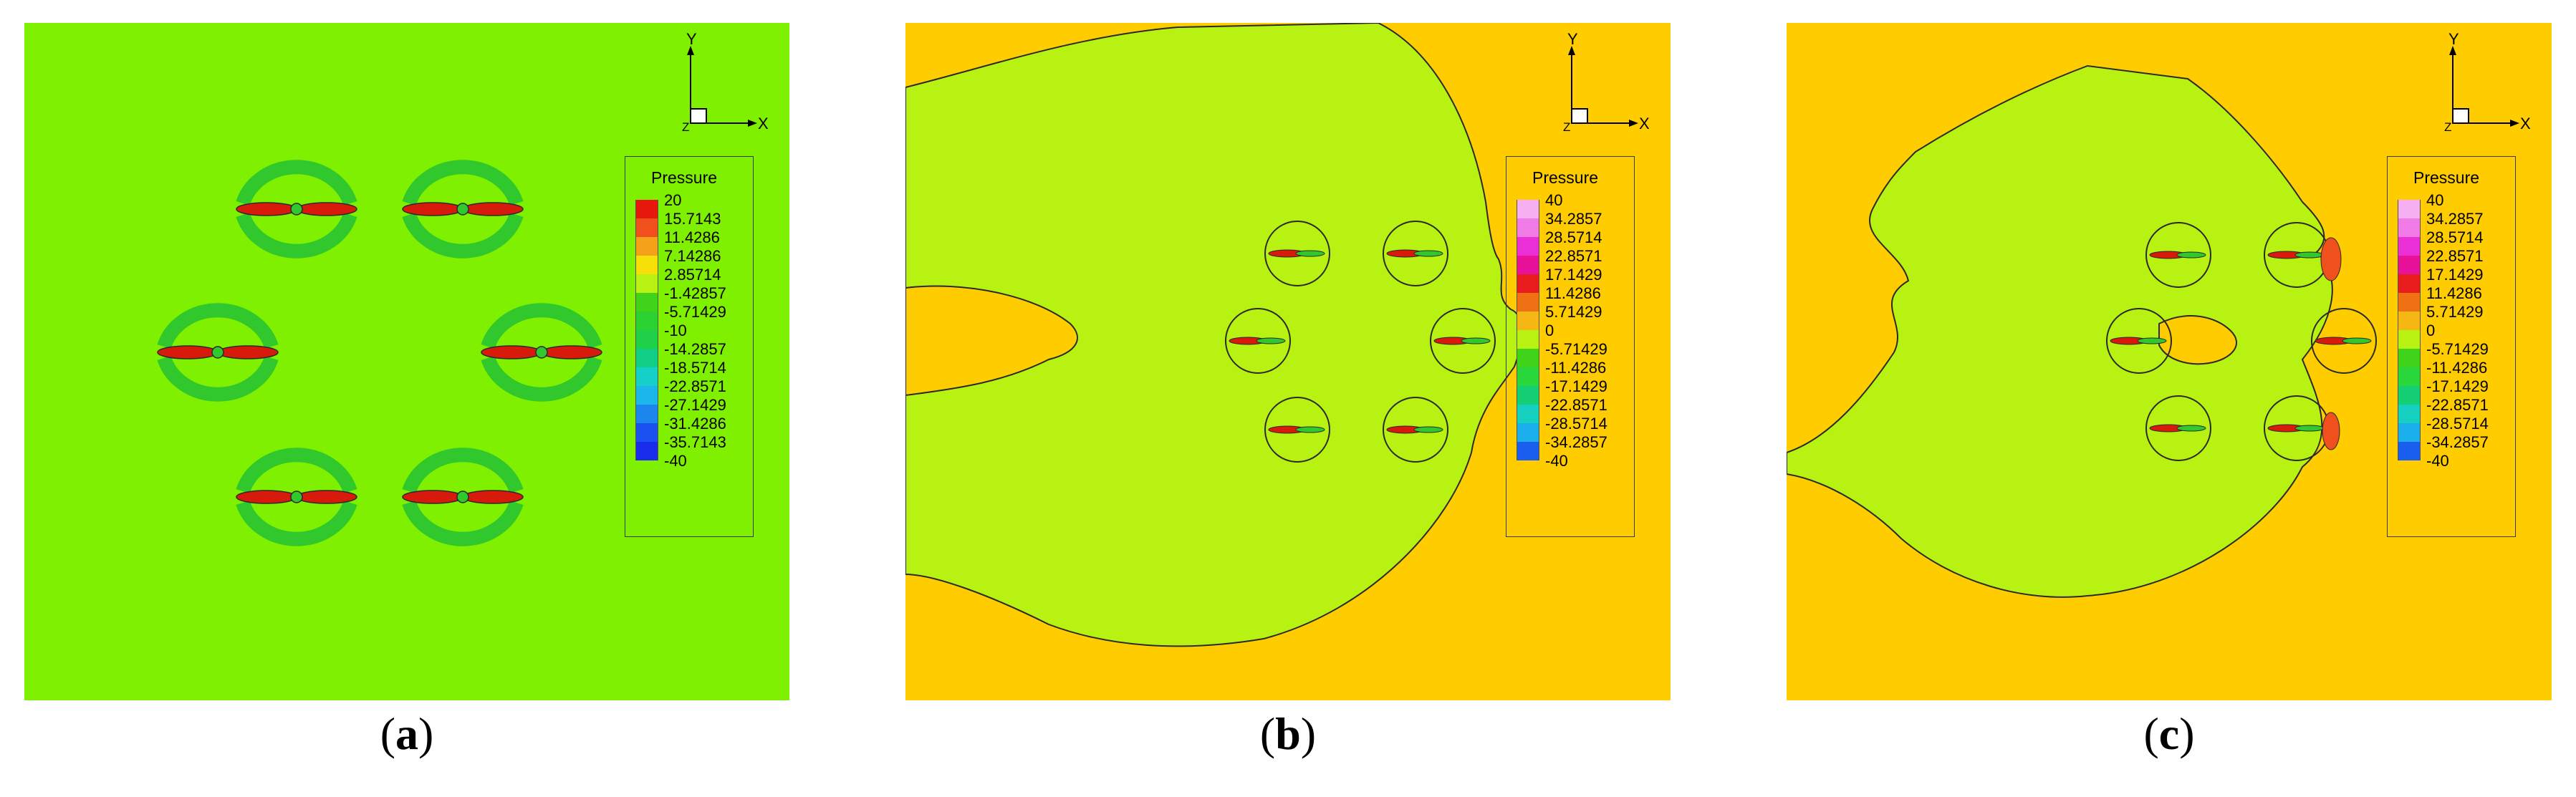 The width and height of the screenshot is (2576, 797). What do you see at coordinates (695, 405) in the screenshot?
I see `legend-label: -27.1429` at bounding box center [695, 405].